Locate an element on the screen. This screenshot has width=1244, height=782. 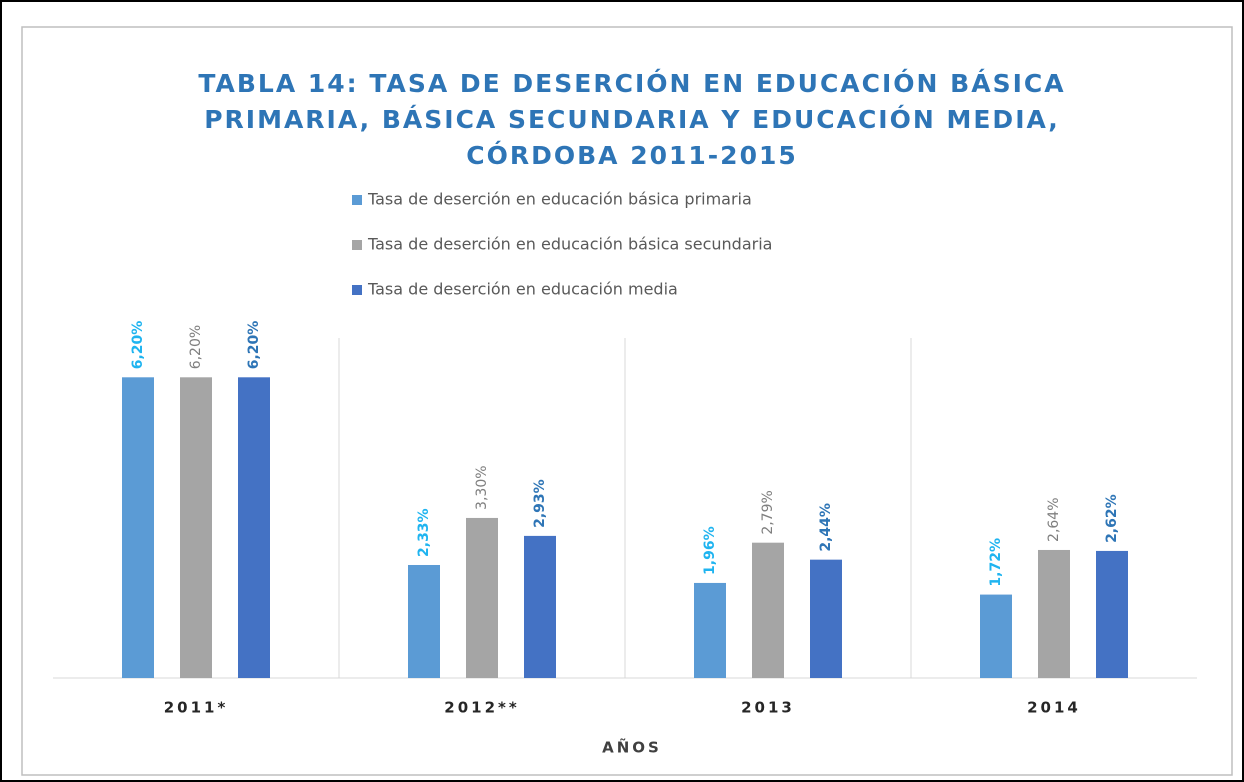
x-tick-label: 2014 is located at coordinates (1054, 708).